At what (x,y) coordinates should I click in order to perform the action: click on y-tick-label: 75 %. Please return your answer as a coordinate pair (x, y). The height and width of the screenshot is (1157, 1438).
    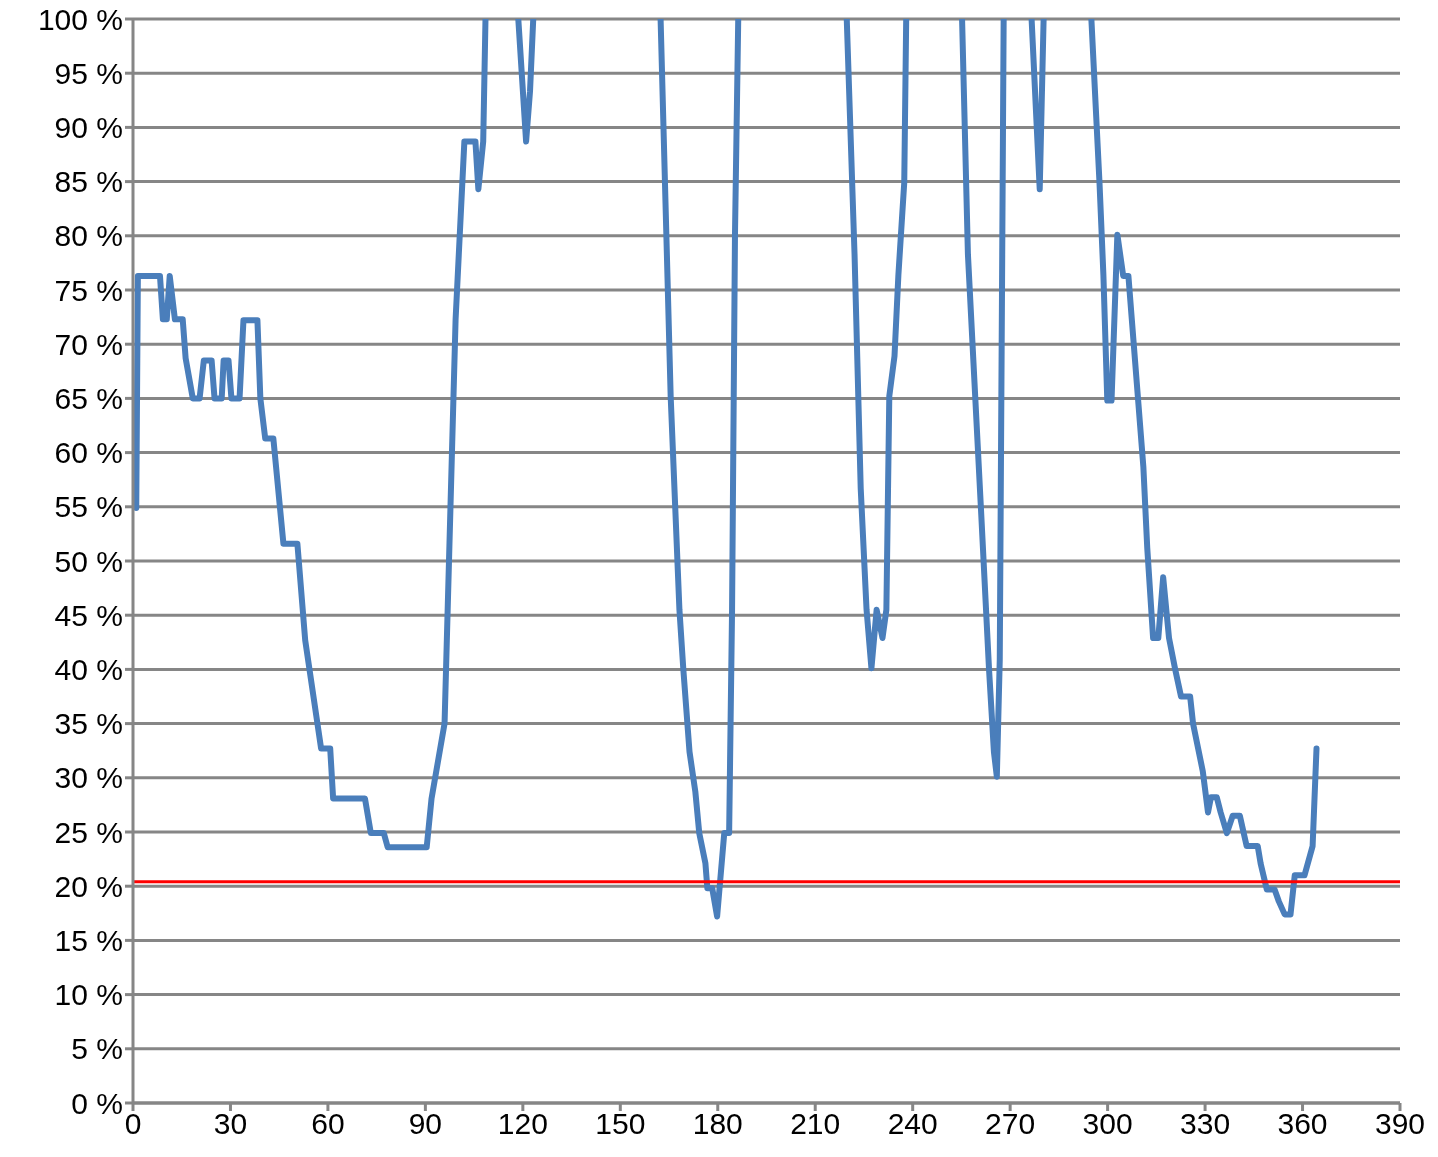
    Looking at the image, I should click on (88, 290).